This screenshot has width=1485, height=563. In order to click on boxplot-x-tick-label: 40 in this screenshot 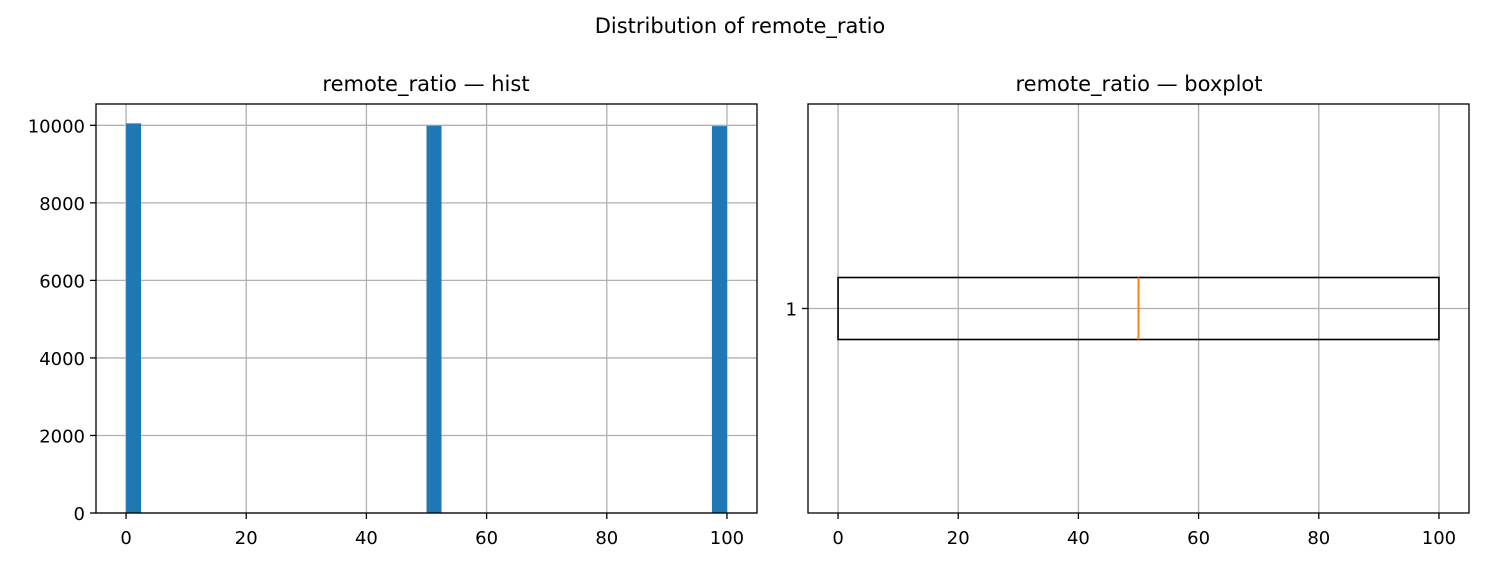, I will do `click(1078, 538)`.